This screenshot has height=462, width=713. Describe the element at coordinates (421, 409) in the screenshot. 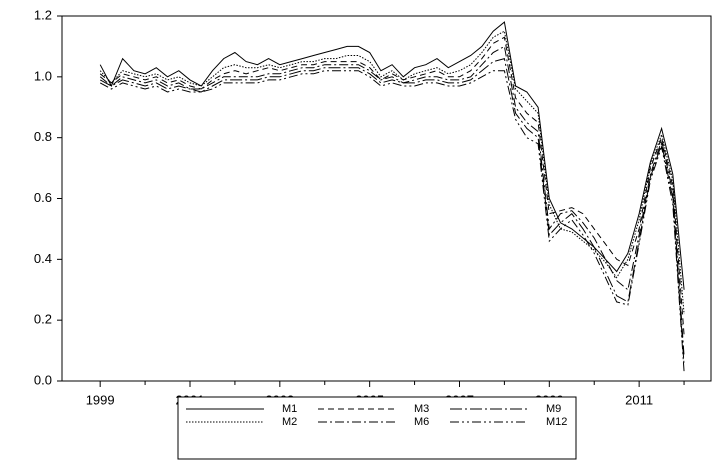

I see `legend-label: M3` at that location.